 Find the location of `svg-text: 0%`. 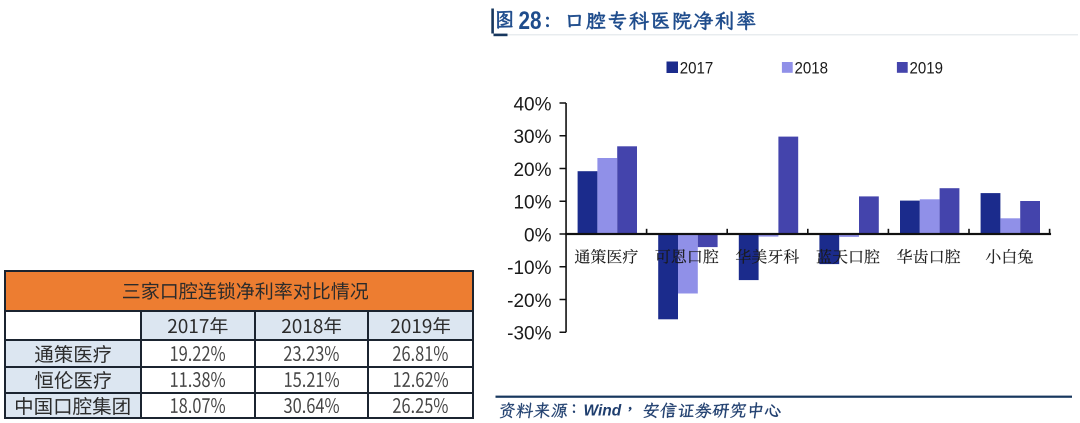

svg-text: 0% is located at coordinates (538, 235).